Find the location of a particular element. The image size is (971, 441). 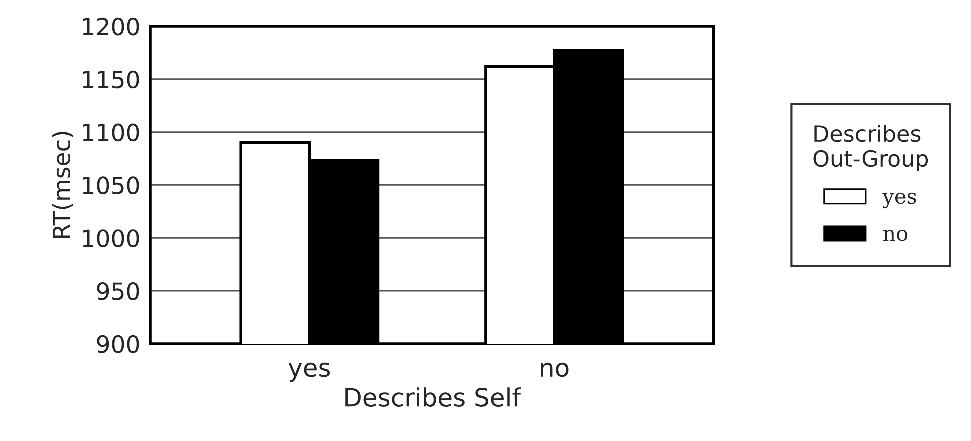

y-axis-title: RT(msec) is located at coordinates (63, 185).